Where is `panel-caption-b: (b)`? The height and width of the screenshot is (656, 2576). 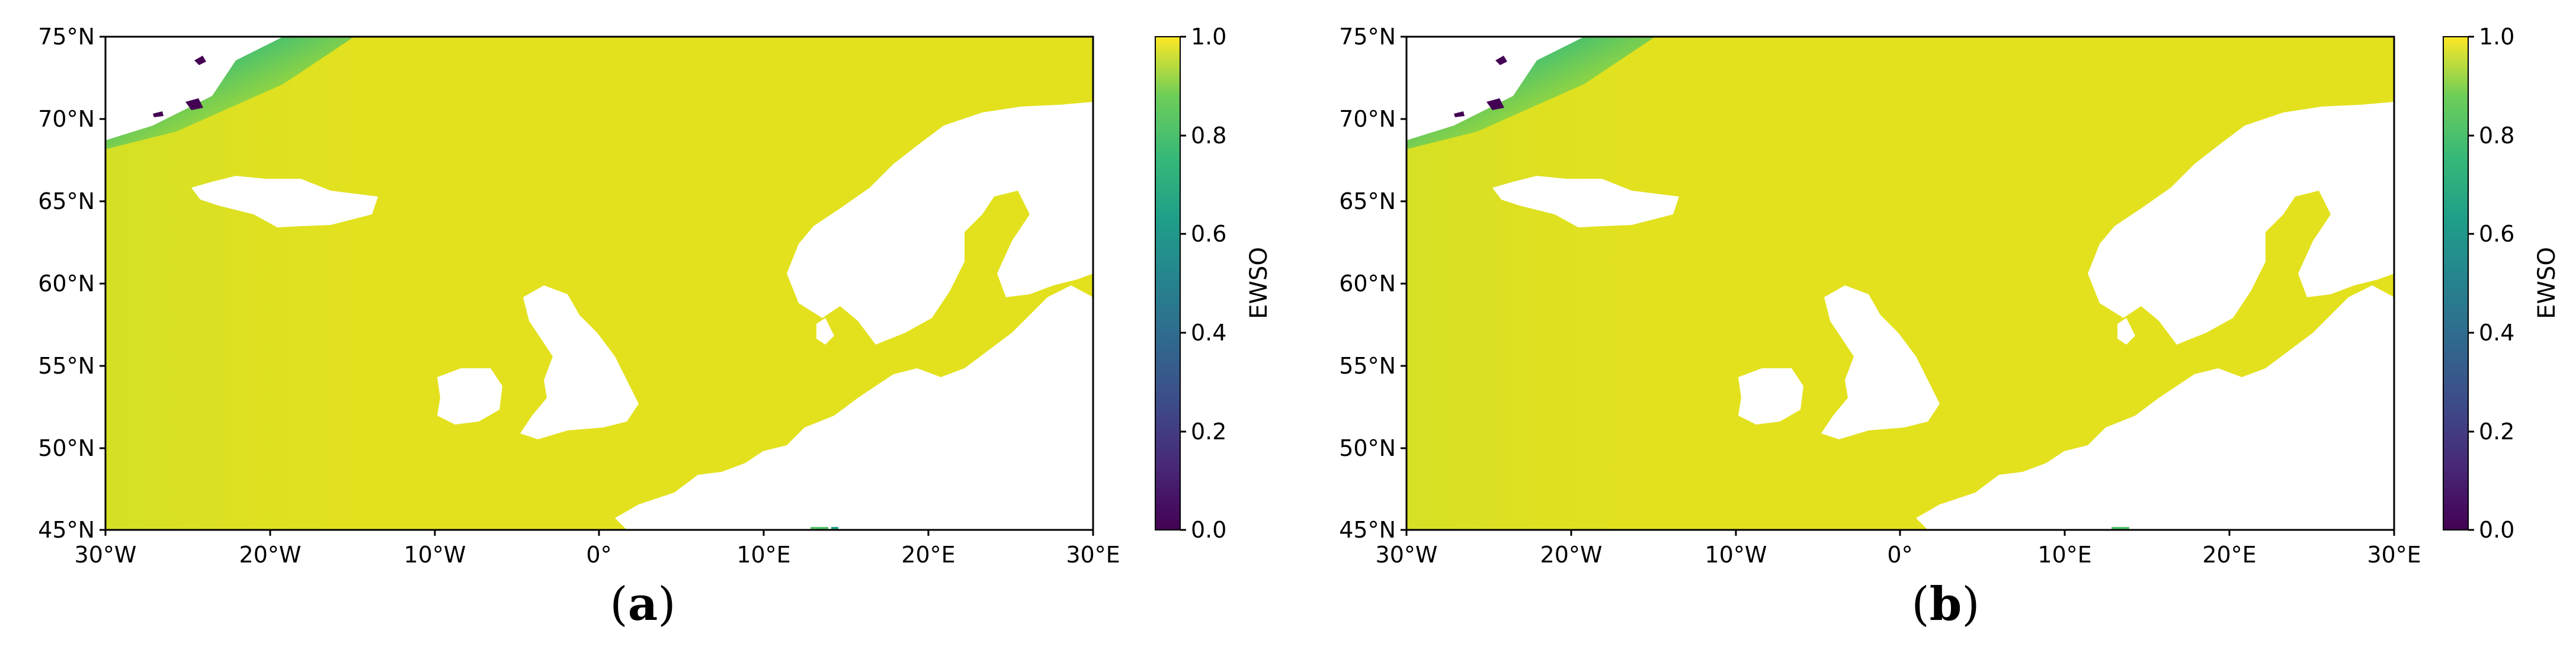 panel-caption-b: (b) is located at coordinates (1946, 604).